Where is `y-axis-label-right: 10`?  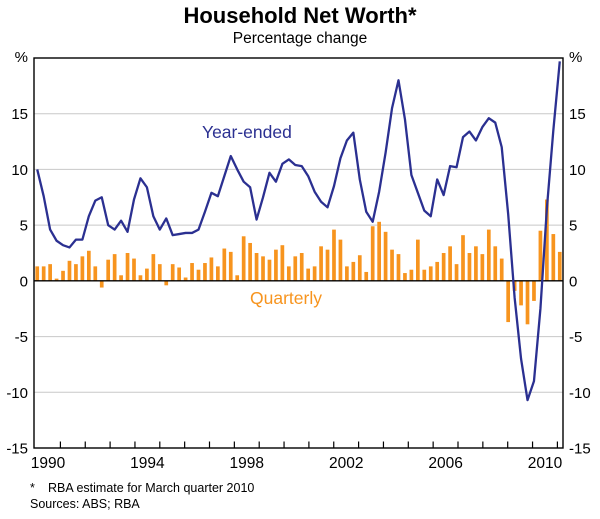
y-axis-label-right: 10 is located at coordinates (577, 170).